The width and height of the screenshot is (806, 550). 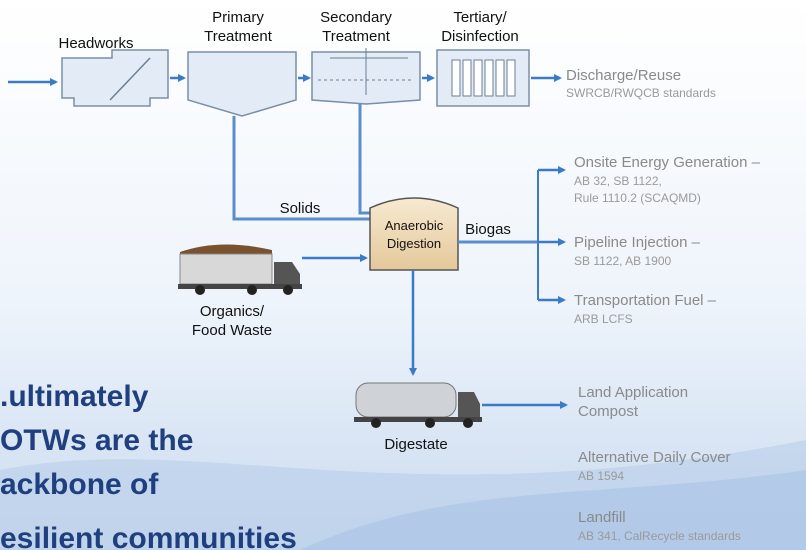 I want to click on organics-label: Organics/Food Waste, so click(x=232, y=321).